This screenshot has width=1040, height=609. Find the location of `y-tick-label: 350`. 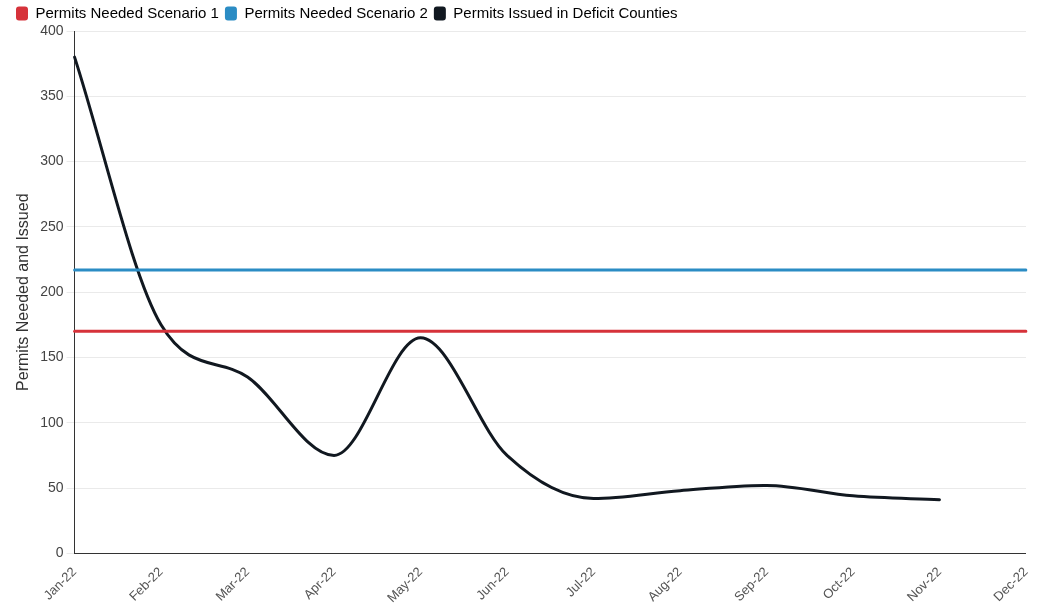

y-tick-label: 350 is located at coordinates (52, 95).